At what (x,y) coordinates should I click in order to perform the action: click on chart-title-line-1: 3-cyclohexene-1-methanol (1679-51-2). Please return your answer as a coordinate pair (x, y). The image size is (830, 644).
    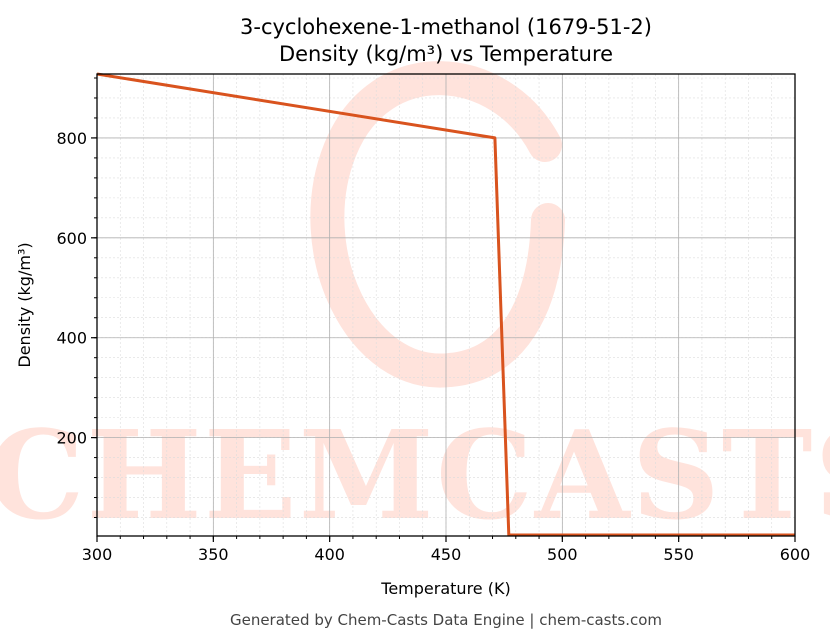
    Looking at the image, I should click on (446, 27).